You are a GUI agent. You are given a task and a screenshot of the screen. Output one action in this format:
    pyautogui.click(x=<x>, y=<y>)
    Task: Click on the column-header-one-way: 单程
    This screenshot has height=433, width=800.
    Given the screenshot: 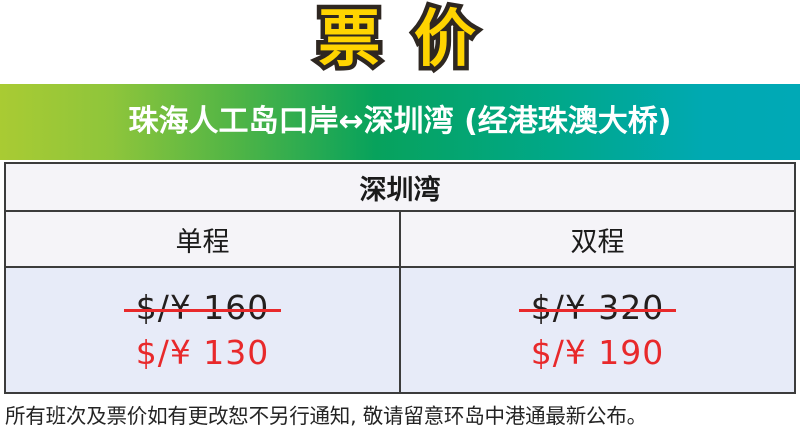 What is the action you would take?
    pyautogui.click(x=202, y=239)
    